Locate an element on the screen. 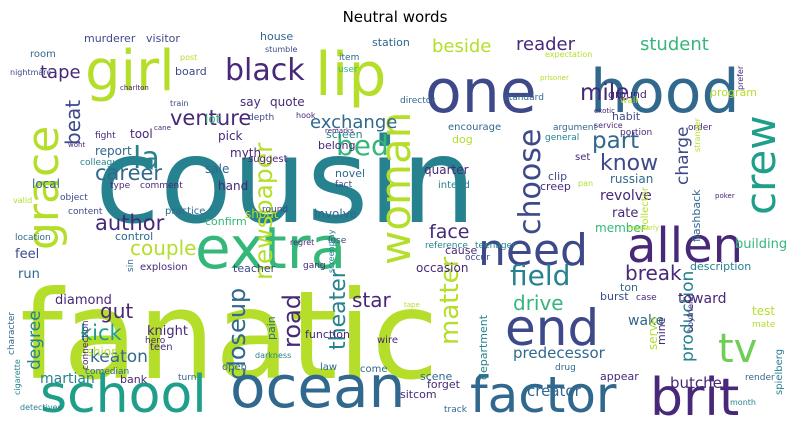 This screenshot has height=427, width=790. word-occasion: occasion is located at coordinates (442, 268).